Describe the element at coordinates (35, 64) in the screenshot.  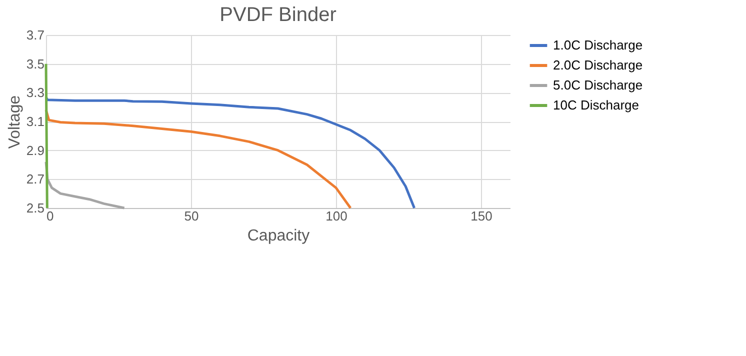
I see `y-tick-label: 3.5` at that location.